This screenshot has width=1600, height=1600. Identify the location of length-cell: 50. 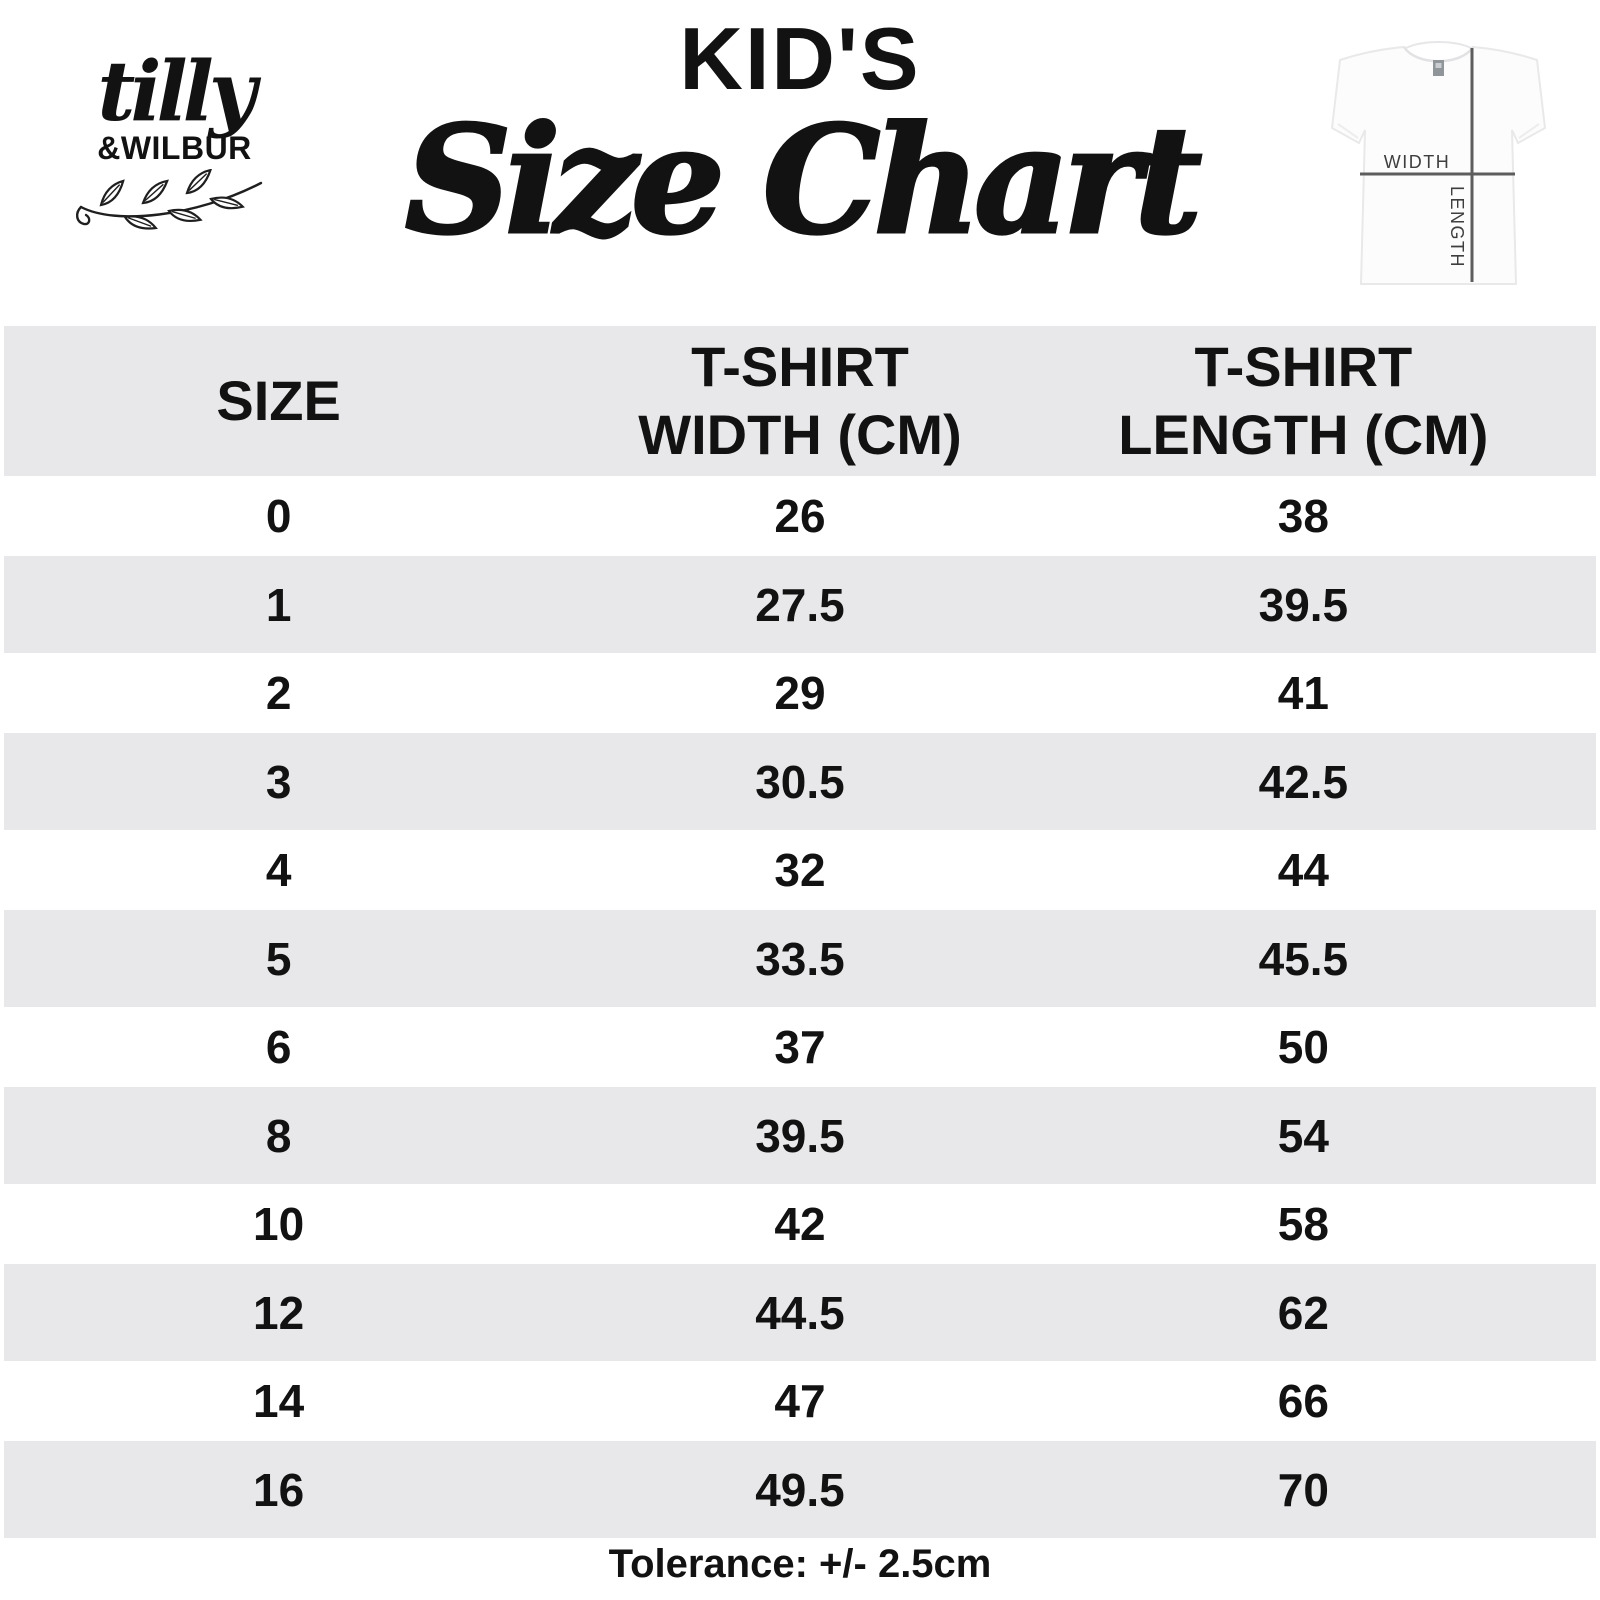
(1303, 1047).